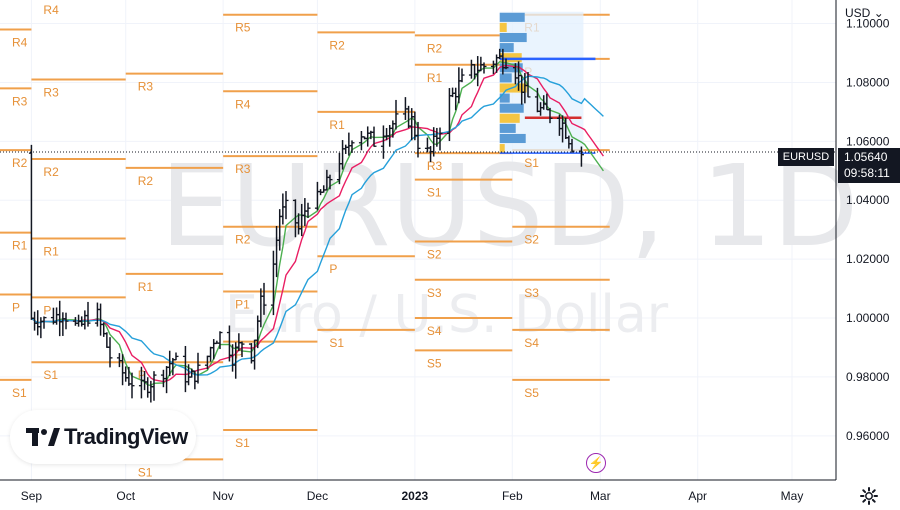 Image resolution: width=900 pixels, height=510 pixels. Describe the element at coordinates (243, 28) in the screenshot. I see `pivot-label: R5` at that location.